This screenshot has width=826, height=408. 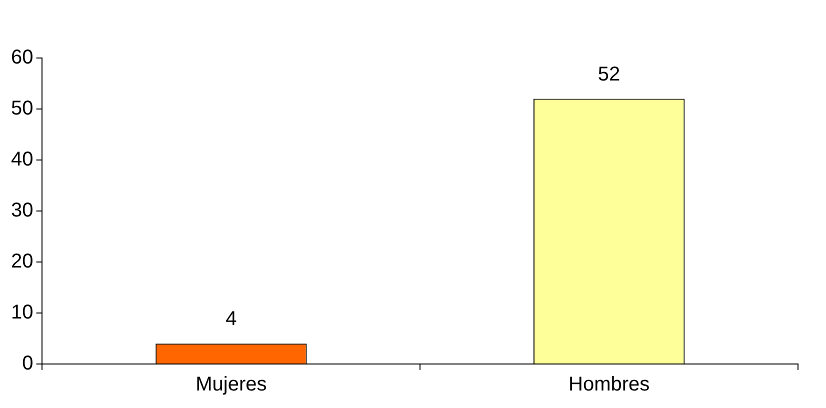 I want to click on y-tick-label: 20, so click(x=22, y=261).